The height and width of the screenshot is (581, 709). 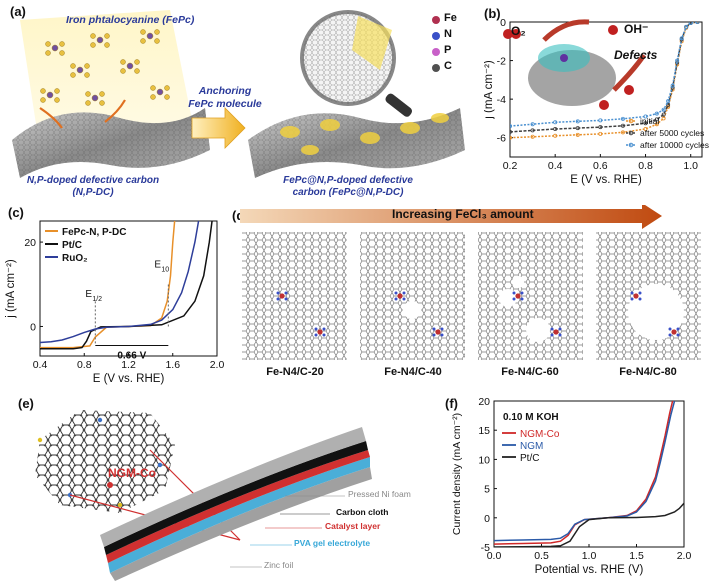 I want to click on panel-label-c: (c), so click(x=16, y=212).